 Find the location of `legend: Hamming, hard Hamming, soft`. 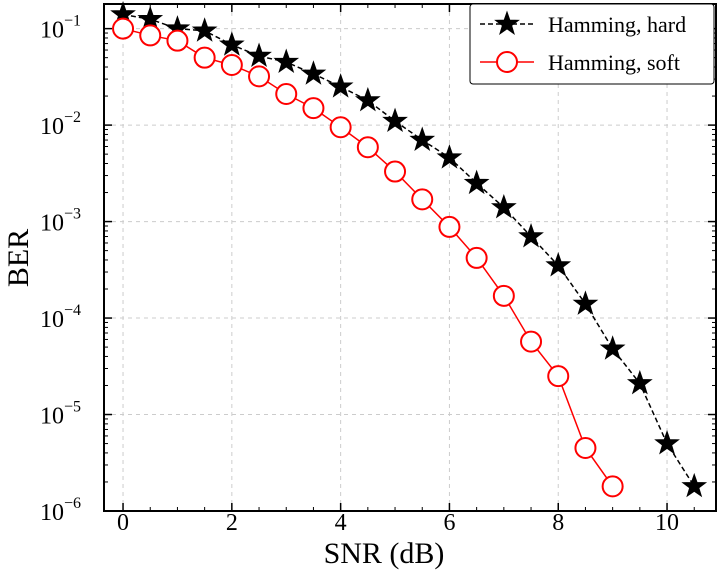

legend: Hamming, hard Hamming, soft is located at coordinates (592, 44).